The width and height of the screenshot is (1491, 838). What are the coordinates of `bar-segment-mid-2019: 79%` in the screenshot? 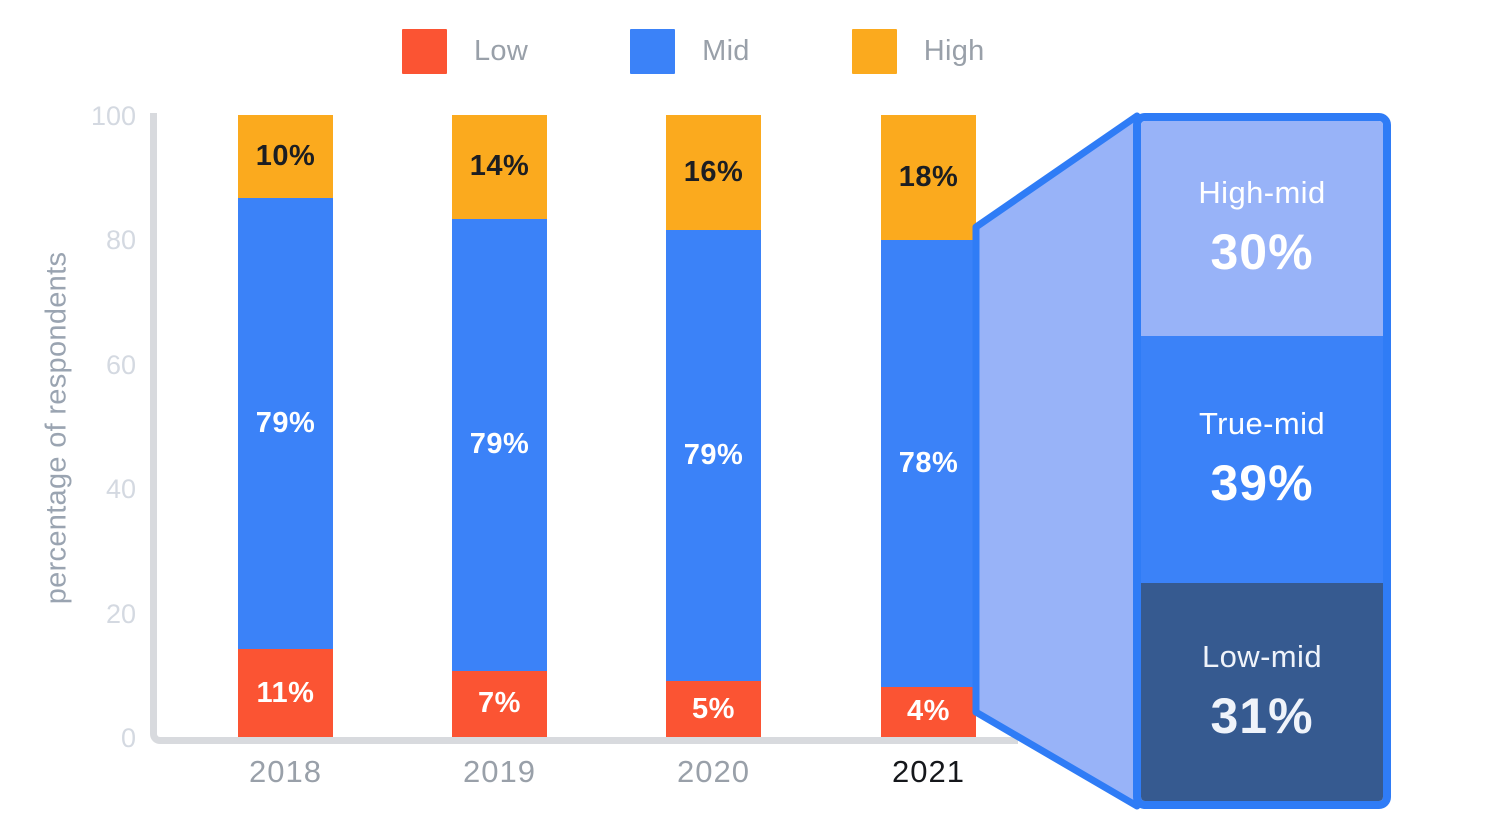 It's located at (499, 444).